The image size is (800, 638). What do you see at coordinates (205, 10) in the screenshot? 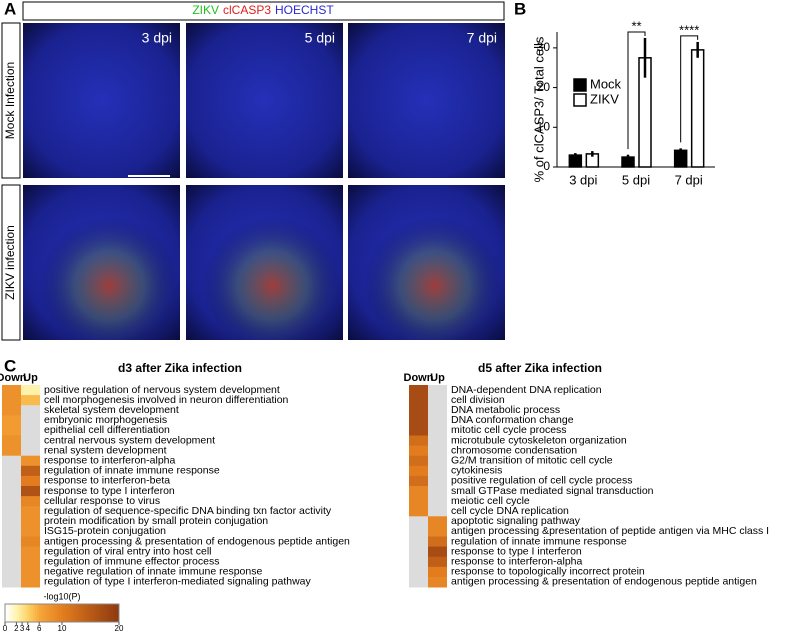
I see `stain-label: ZIKV` at bounding box center [205, 10].